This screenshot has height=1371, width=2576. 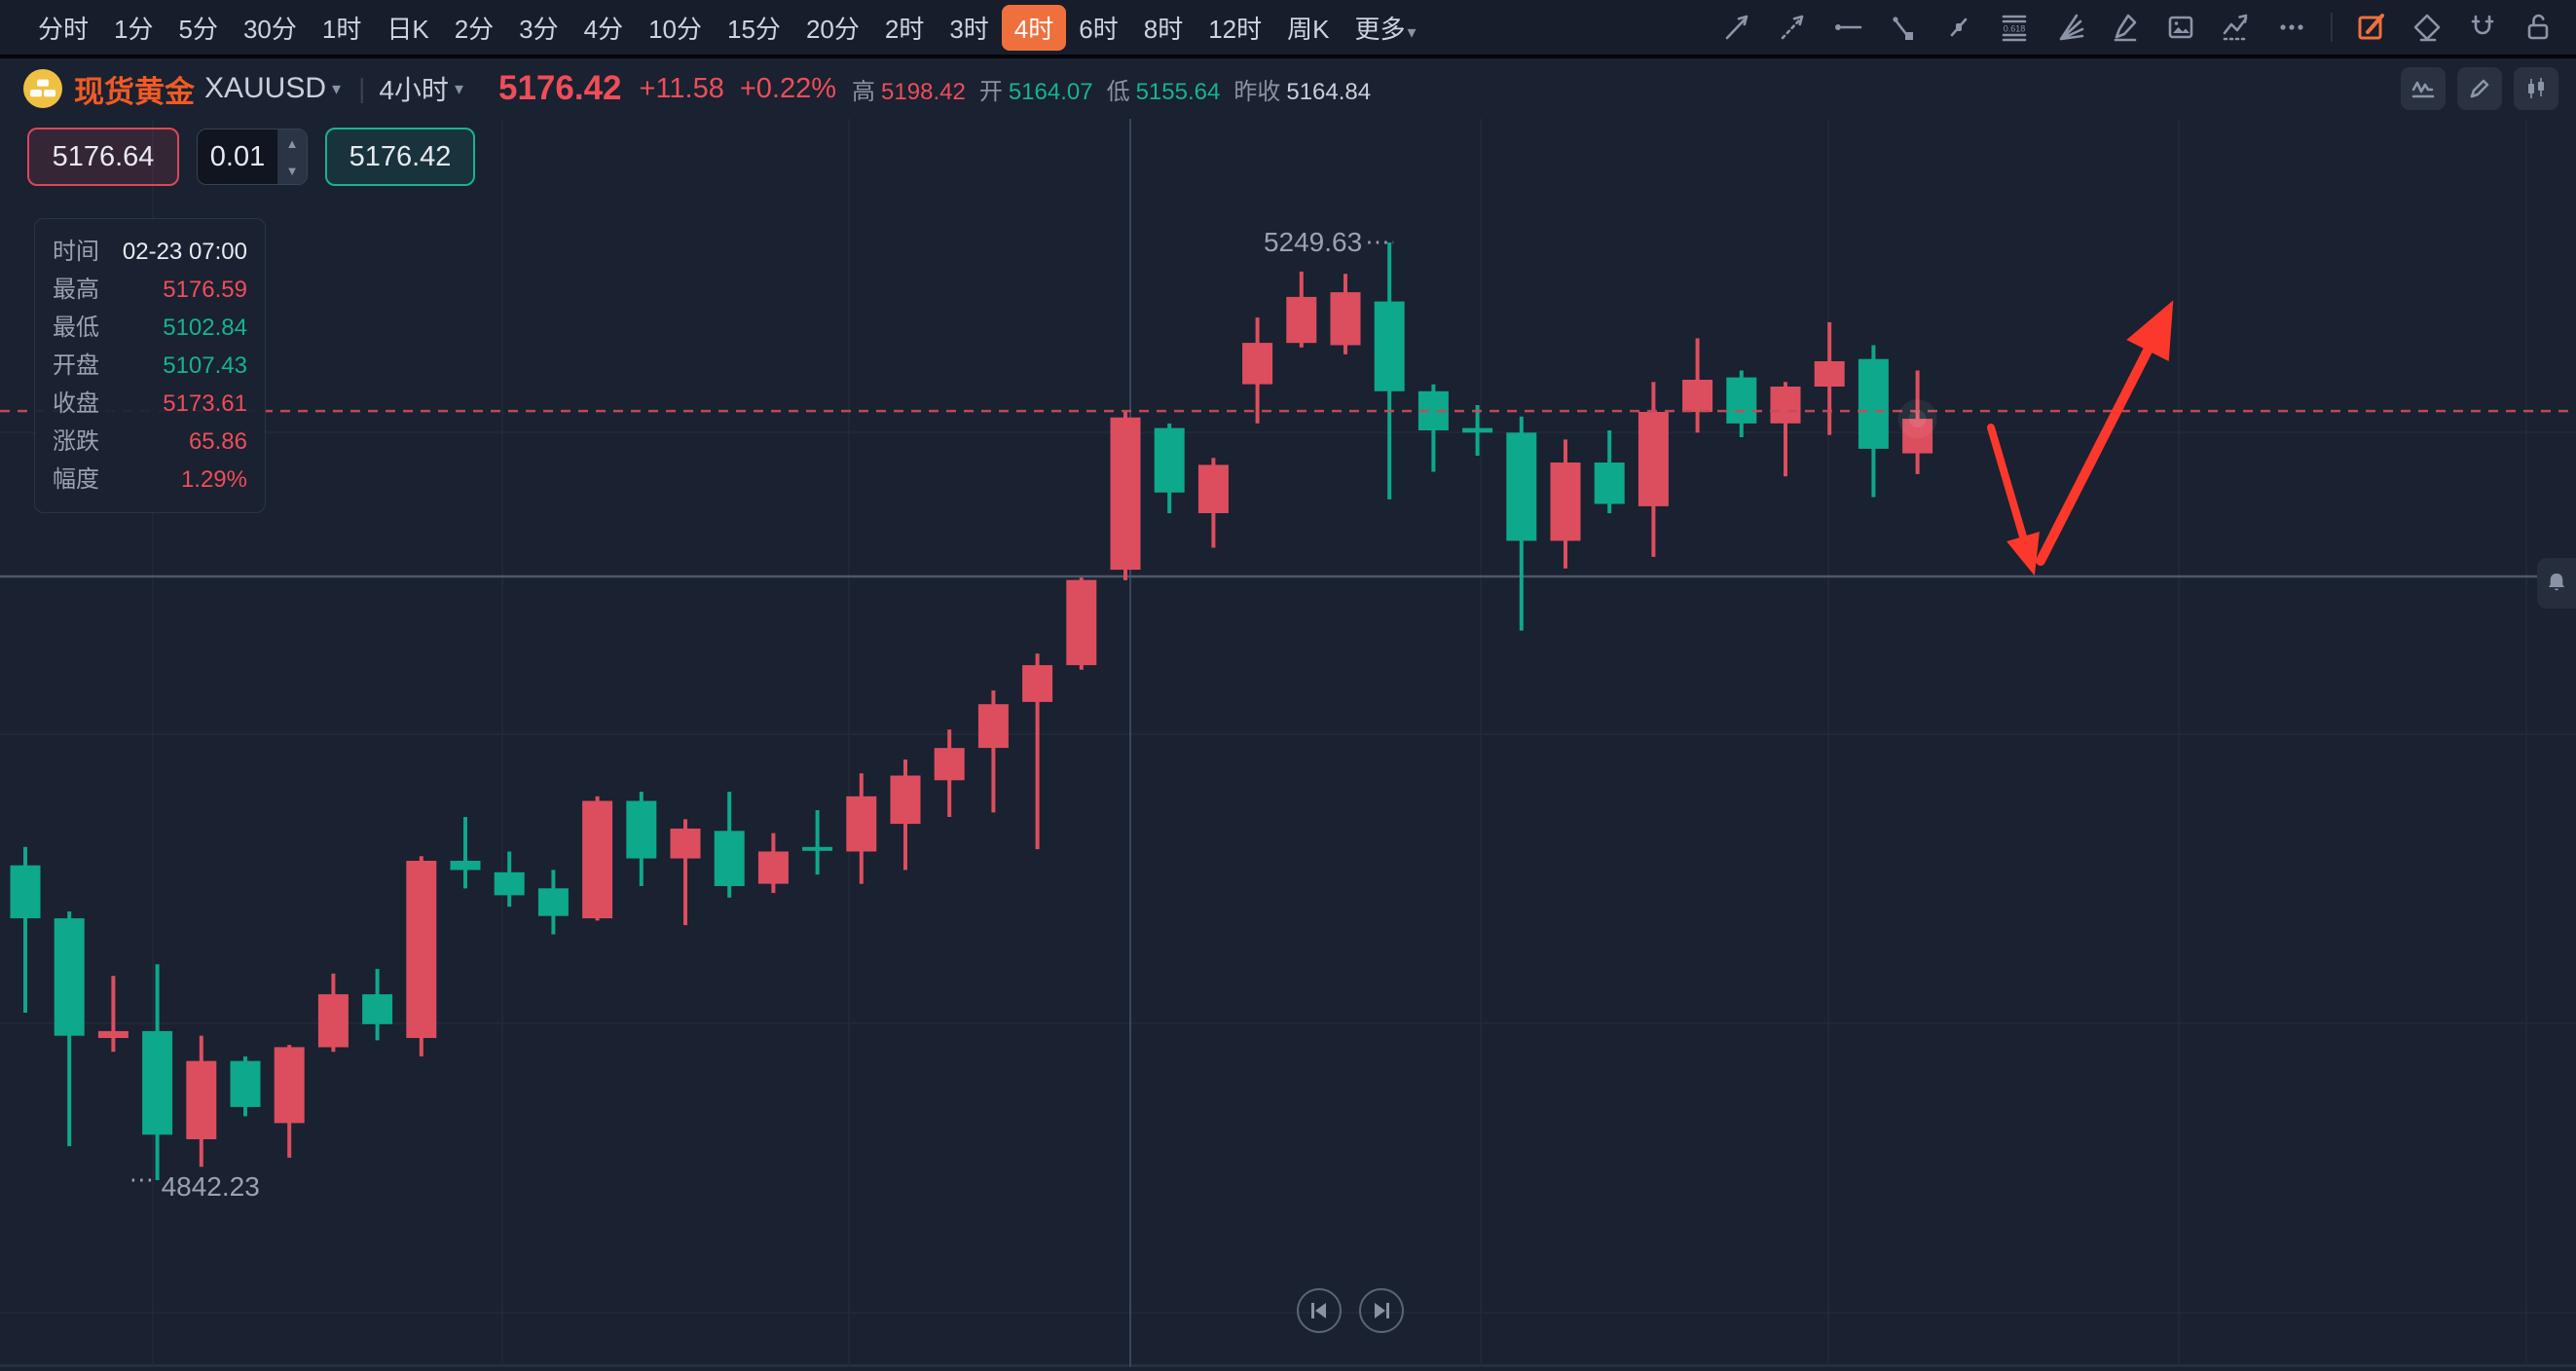 I want to click on timeframe-1分: 1分, so click(x=134, y=29).